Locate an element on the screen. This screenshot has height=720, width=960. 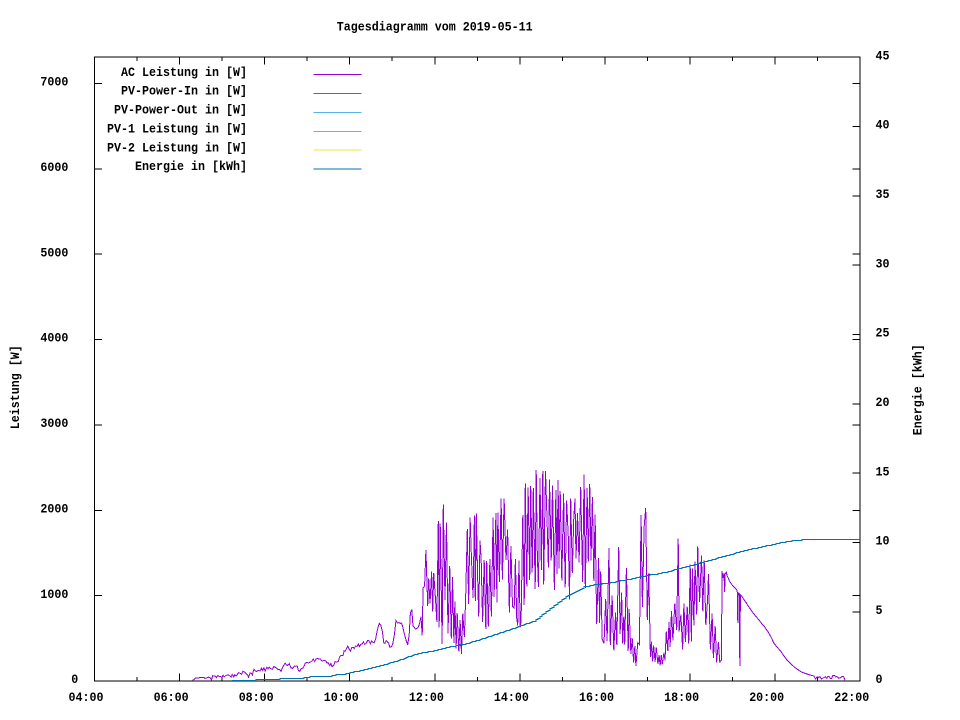
svg-text: PV-Power-Out in [W] is located at coordinates (180, 110).